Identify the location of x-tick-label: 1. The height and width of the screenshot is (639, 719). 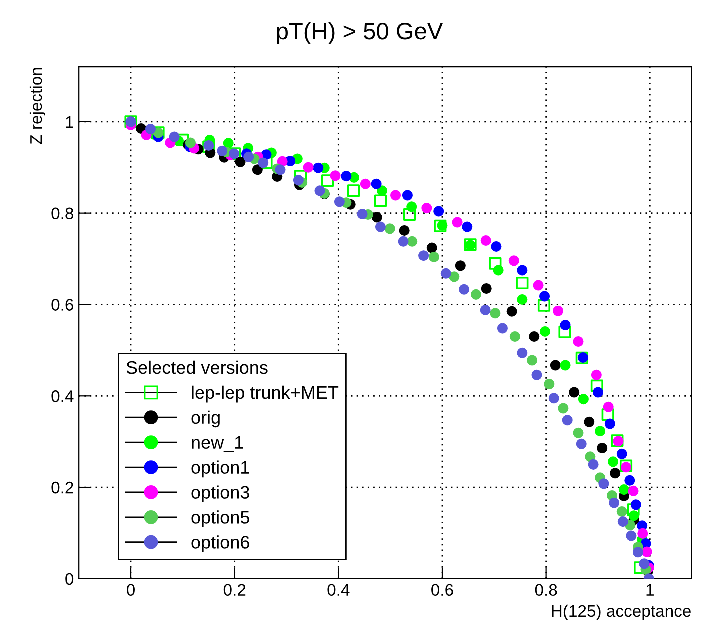
(650, 590).